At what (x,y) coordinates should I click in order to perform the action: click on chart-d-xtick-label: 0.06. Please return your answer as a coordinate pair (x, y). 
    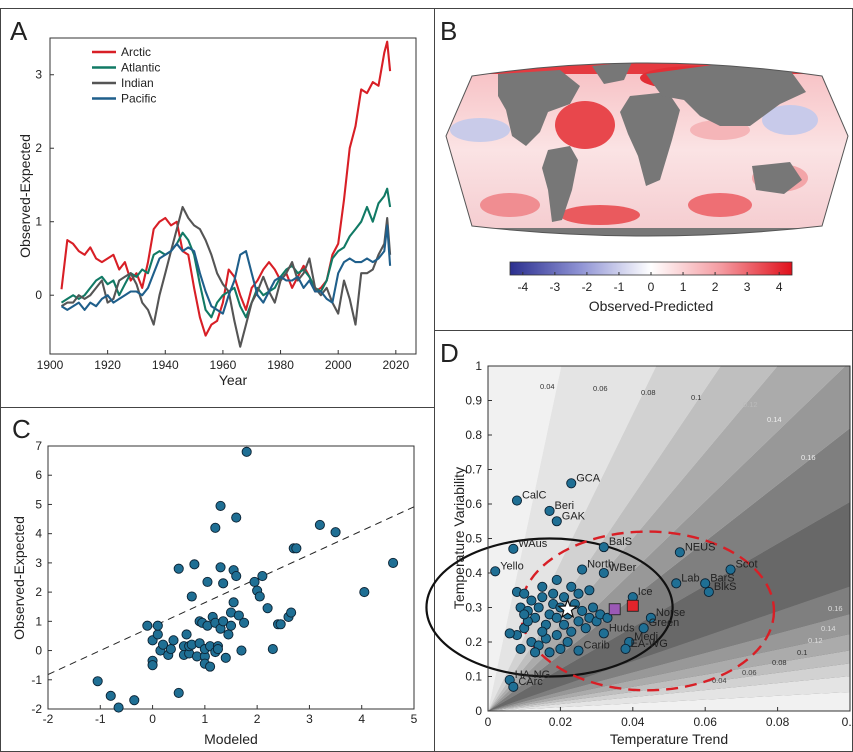
    Looking at the image, I should click on (706, 722).